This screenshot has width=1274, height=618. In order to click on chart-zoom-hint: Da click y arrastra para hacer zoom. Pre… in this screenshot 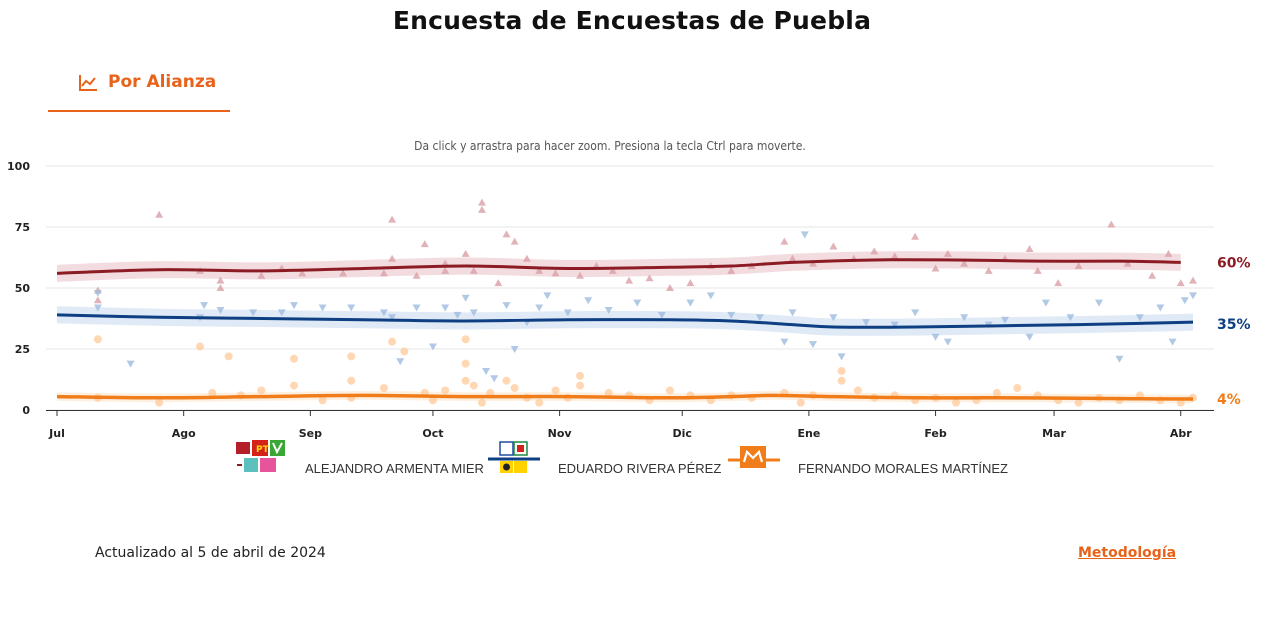, I will do `click(610, 146)`.